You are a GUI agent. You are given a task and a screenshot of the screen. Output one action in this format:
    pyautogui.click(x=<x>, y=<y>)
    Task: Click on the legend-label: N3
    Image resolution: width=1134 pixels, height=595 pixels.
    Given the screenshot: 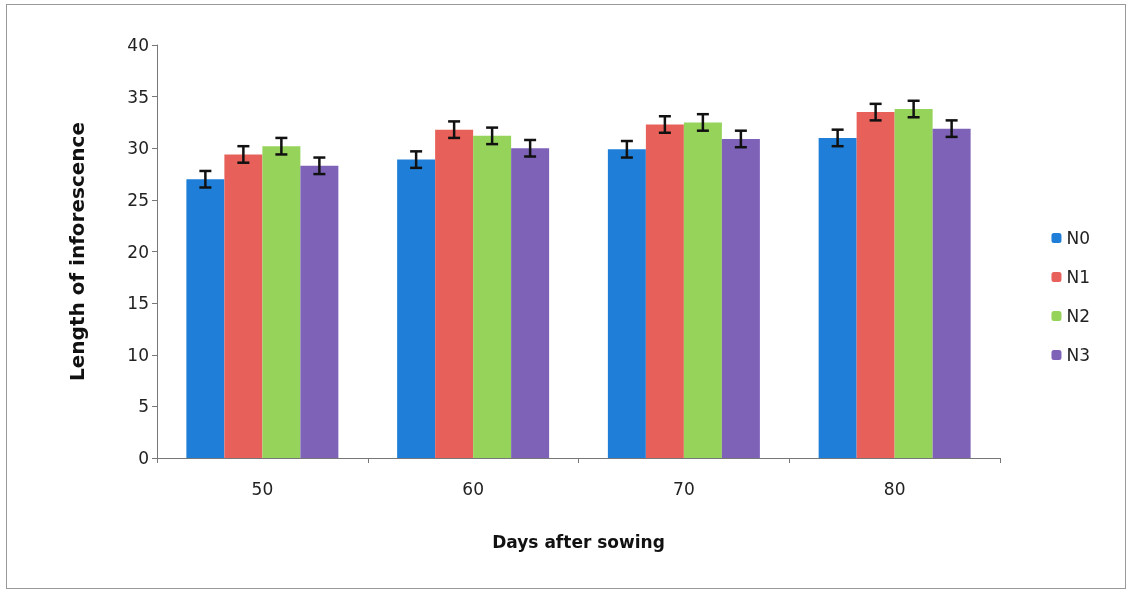 What is the action you would take?
    pyautogui.click(x=1078, y=355)
    